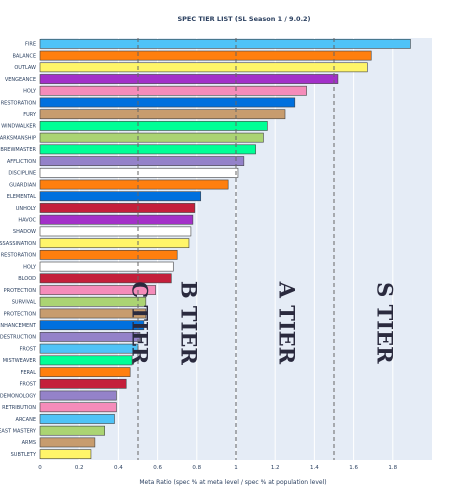 The width and height of the screenshot is (455, 504). Describe the element at coordinates (20, 361) in the screenshot. I see `category-label: MISTWEAVER` at that location.